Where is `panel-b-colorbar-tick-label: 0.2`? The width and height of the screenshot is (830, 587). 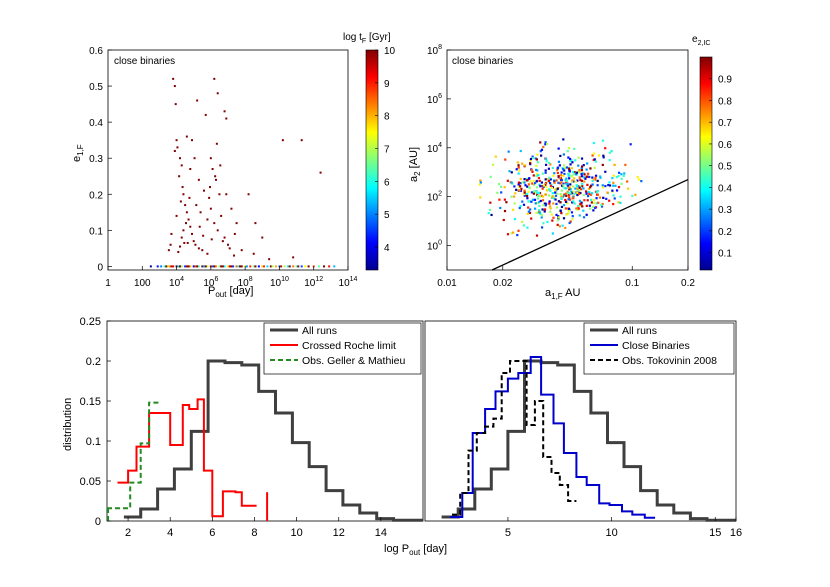 panel-b-colorbar-tick-label: 0.2 is located at coordinates (725, 232).